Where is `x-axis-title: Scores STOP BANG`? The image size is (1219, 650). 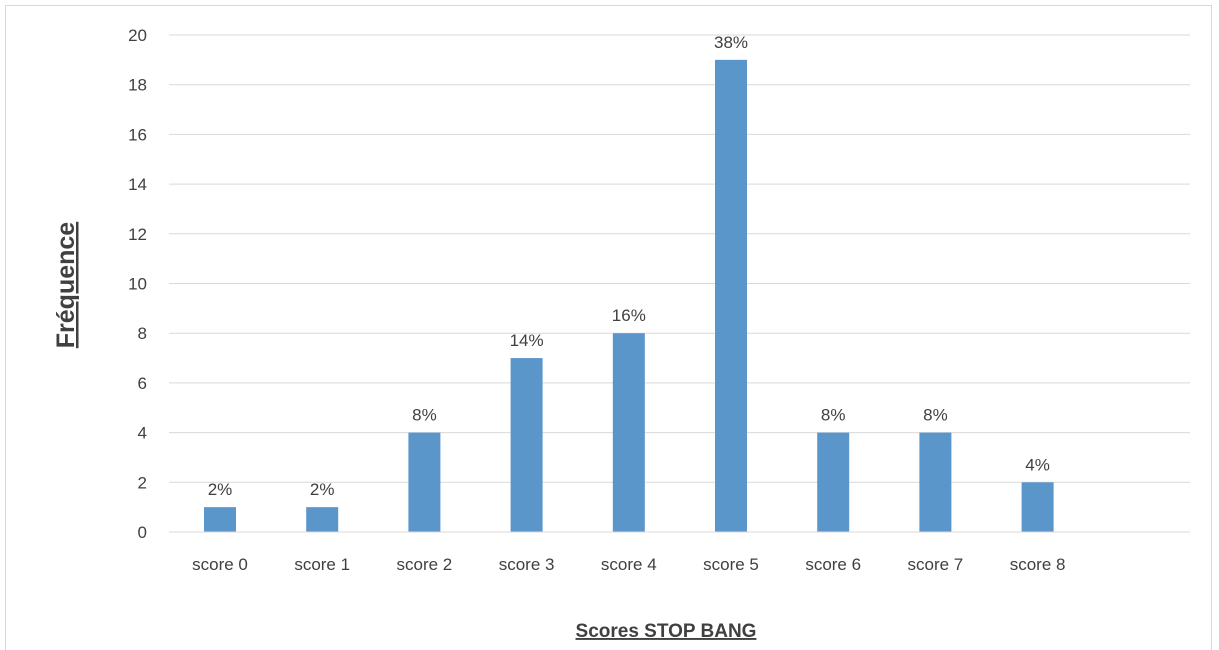
x-axis-title: Scores STOP BANG is located at coordinates (666, 631).